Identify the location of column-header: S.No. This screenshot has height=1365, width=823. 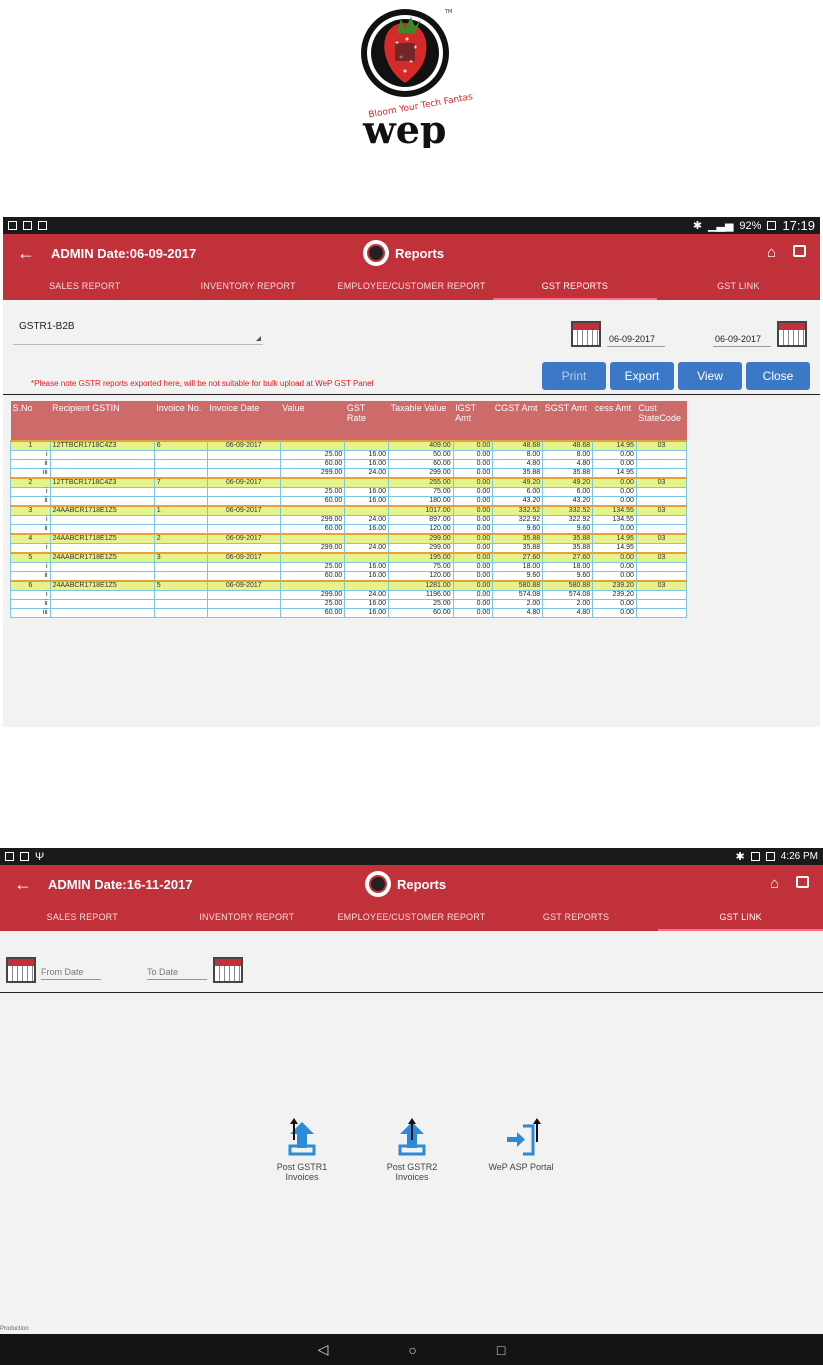
(30, 421).